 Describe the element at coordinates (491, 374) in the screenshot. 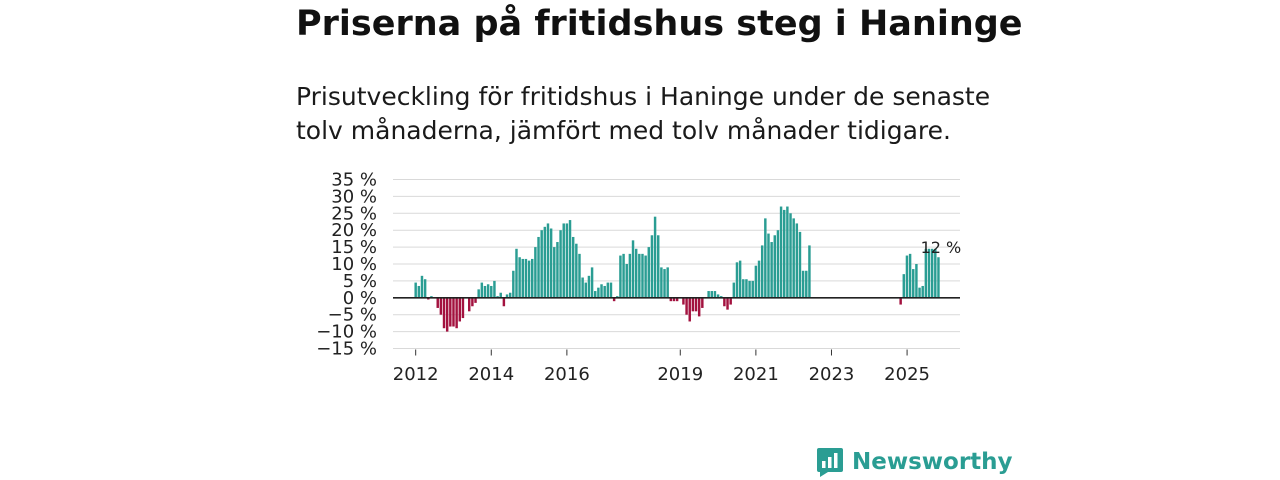

I see `x-tick-label: 2014` at that location.